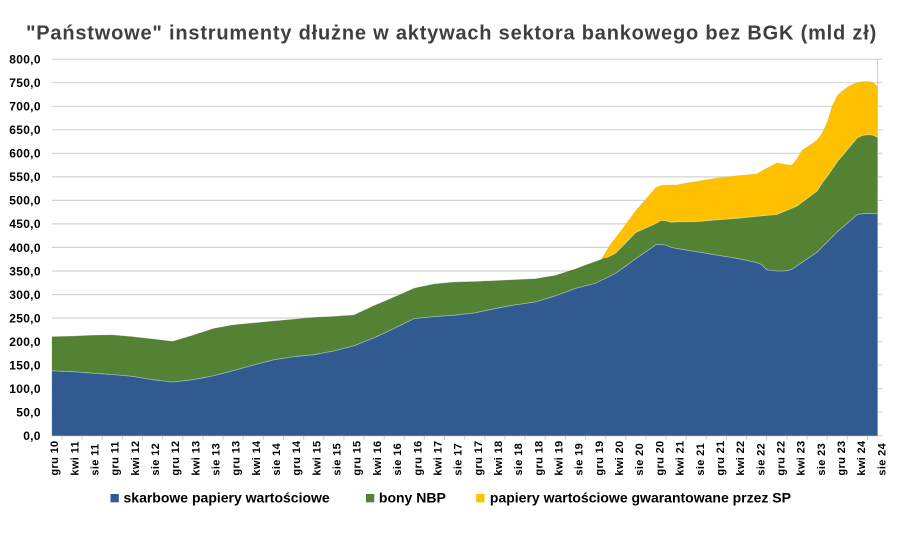 Image resolution: width=904 pixels, height=538 pixels. What do you see at coordinates (25, 318) in the screenshot?
I see `svg-text: 250,0` at bounding box center [25, 318].